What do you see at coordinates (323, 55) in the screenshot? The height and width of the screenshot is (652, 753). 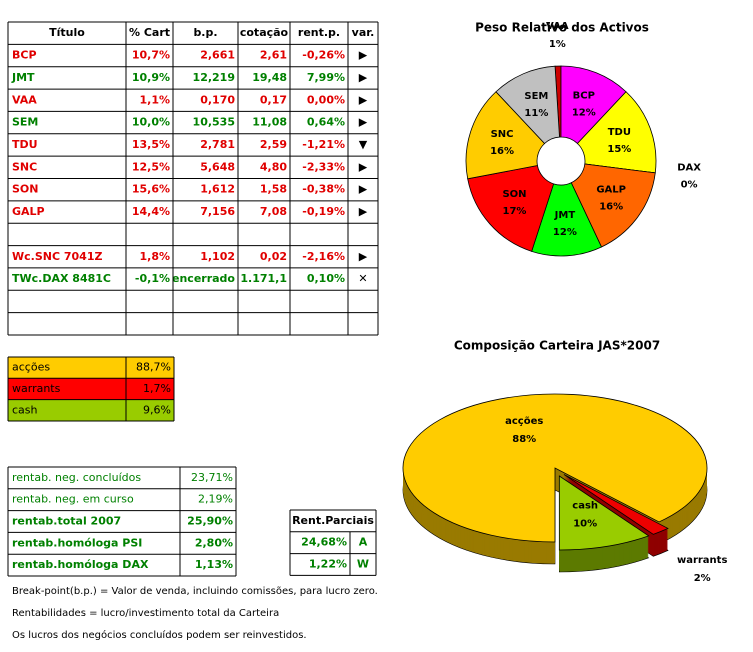 I see `cell-text: -0,26%` at bounding box center [323, 55].